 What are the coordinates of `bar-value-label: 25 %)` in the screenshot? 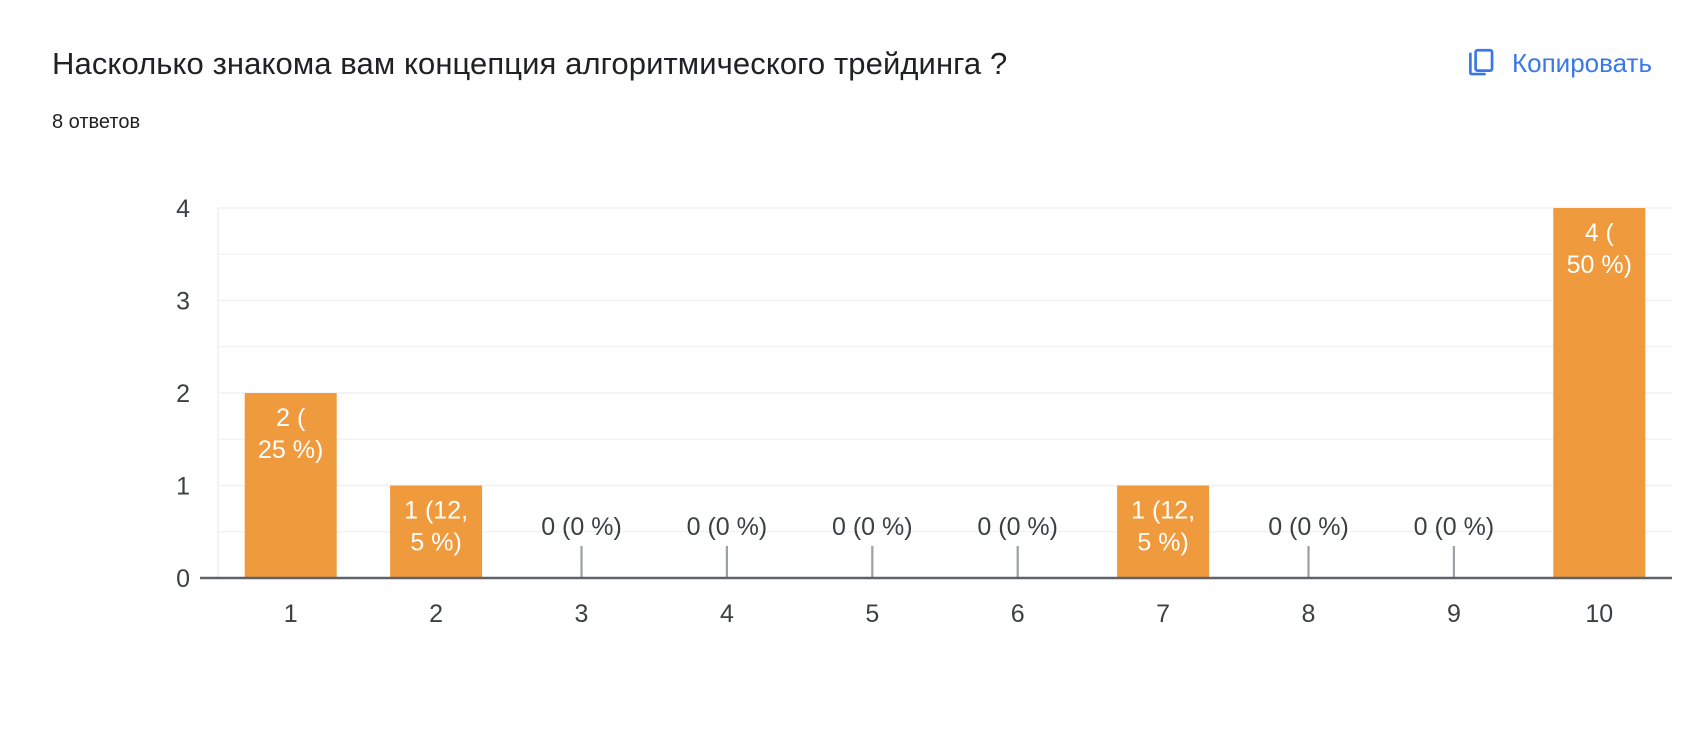 It's located at (290, 450).